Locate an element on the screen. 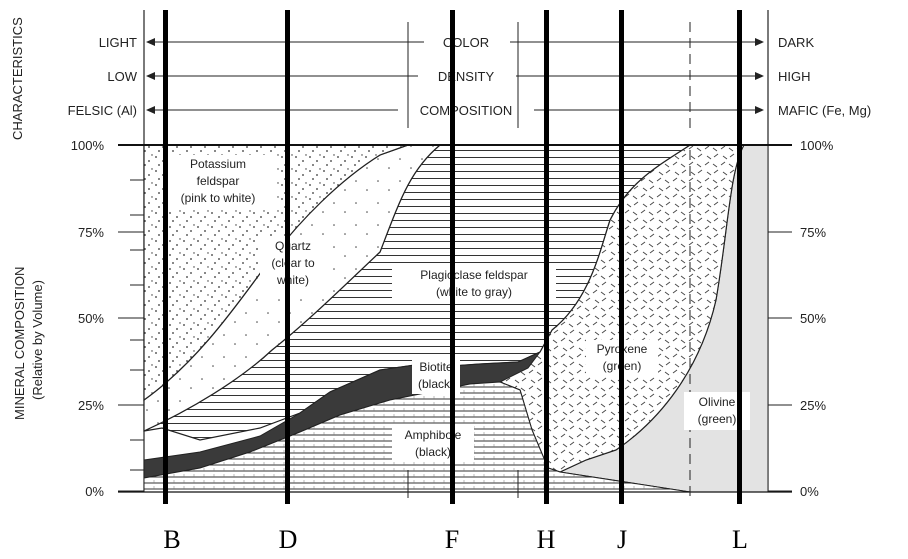 The width and height of the screenshot is (908, 559). column-label-h: H is located at coordinates (546, 539).